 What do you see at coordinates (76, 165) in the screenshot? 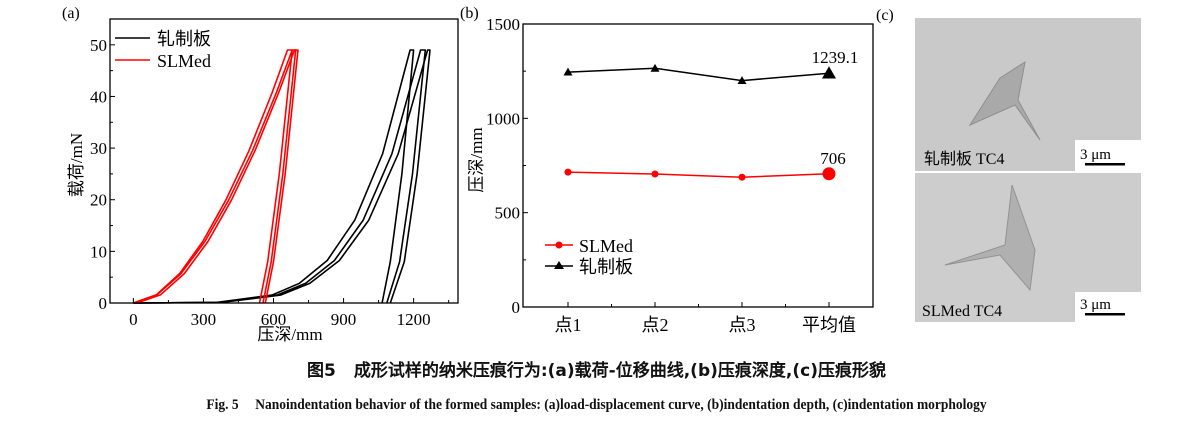
I see `y-axis-label: 载荷/mN` at bounding box center [76, 165].